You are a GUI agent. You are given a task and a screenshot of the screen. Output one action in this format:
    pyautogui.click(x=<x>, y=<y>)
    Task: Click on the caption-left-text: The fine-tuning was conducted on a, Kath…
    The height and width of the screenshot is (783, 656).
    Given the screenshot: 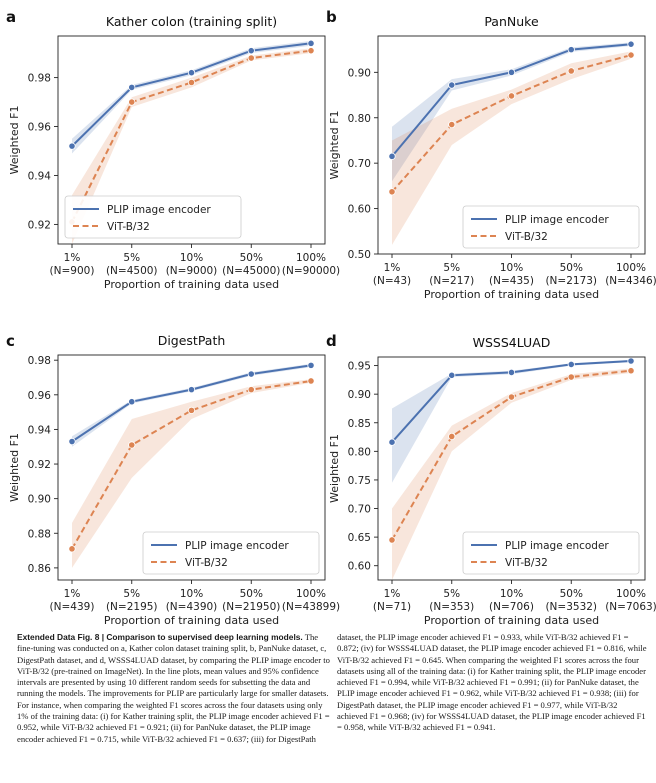 What is the action you would take?
    pyautogui.click(x=173, y=688)
    